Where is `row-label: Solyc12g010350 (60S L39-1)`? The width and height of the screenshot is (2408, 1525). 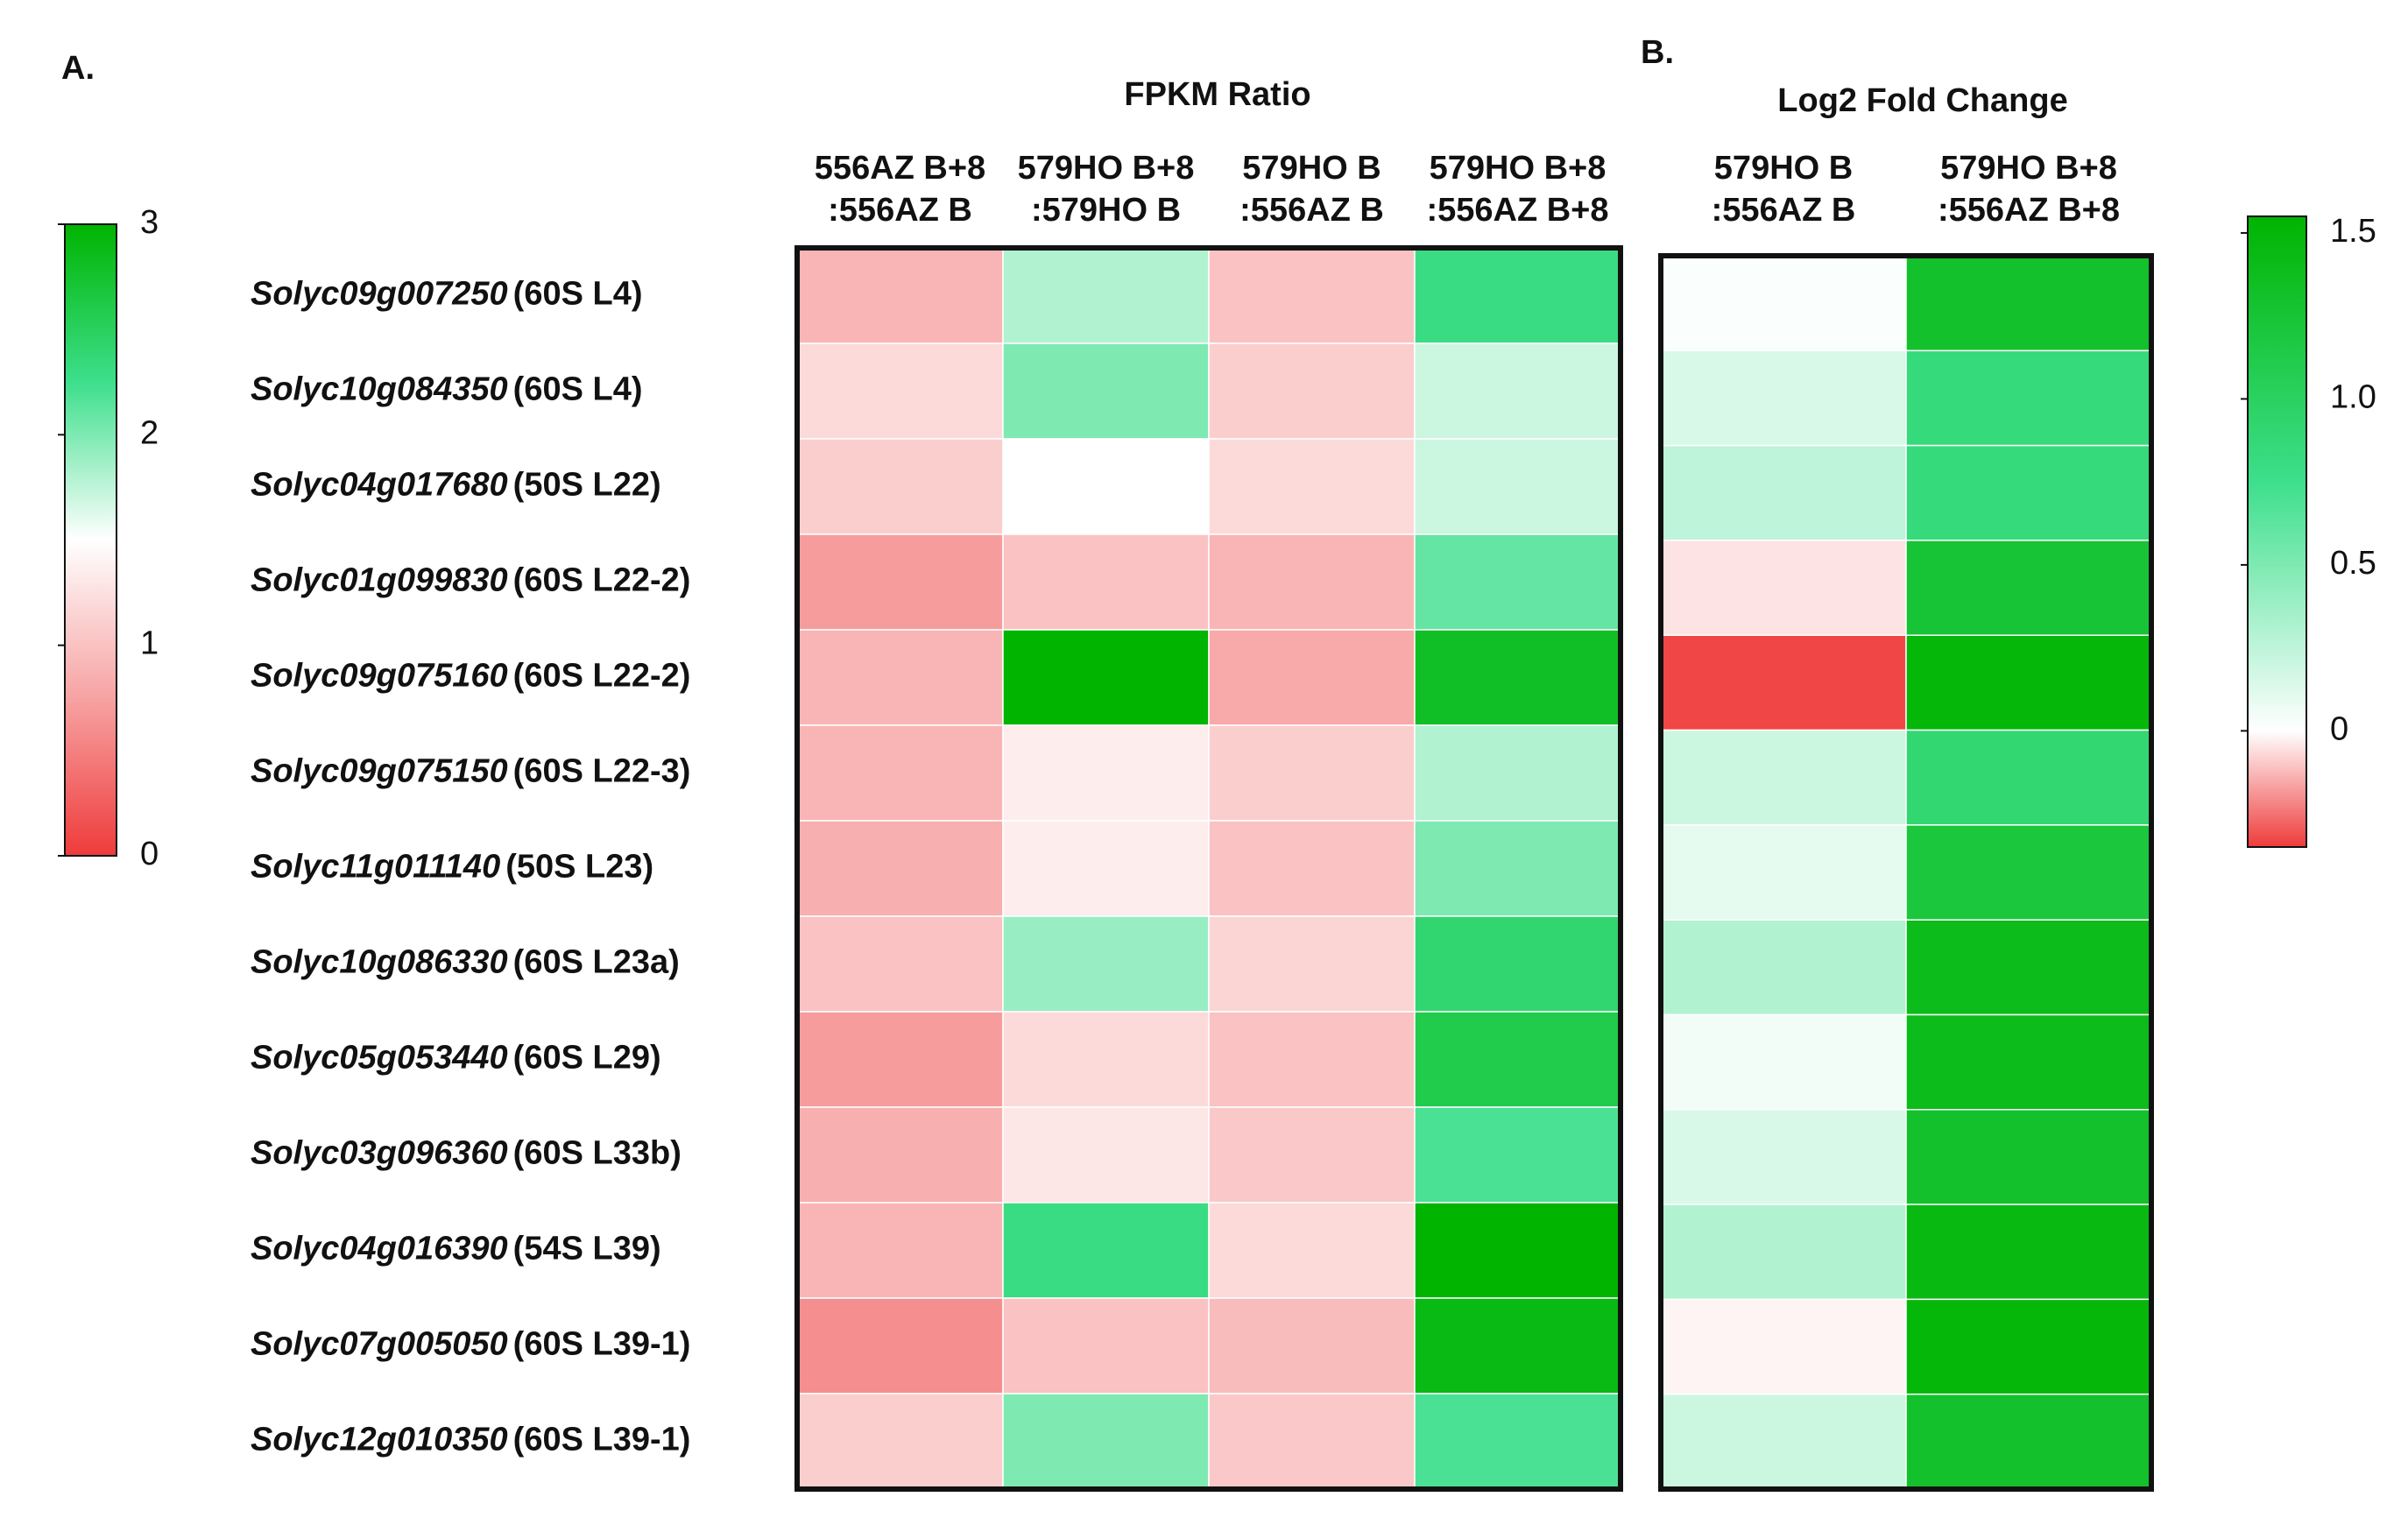 row-label: Solyc12g010350 (60S L39-1) is located at coordinates (470, 1440).